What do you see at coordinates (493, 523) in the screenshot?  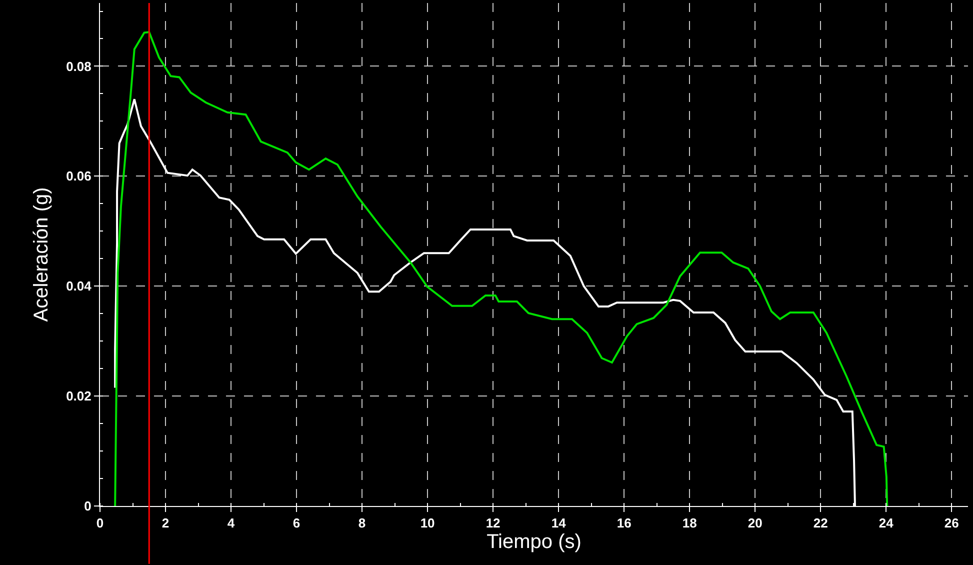 I see `x-tick-label: 12` at bounding box center [493, 523].